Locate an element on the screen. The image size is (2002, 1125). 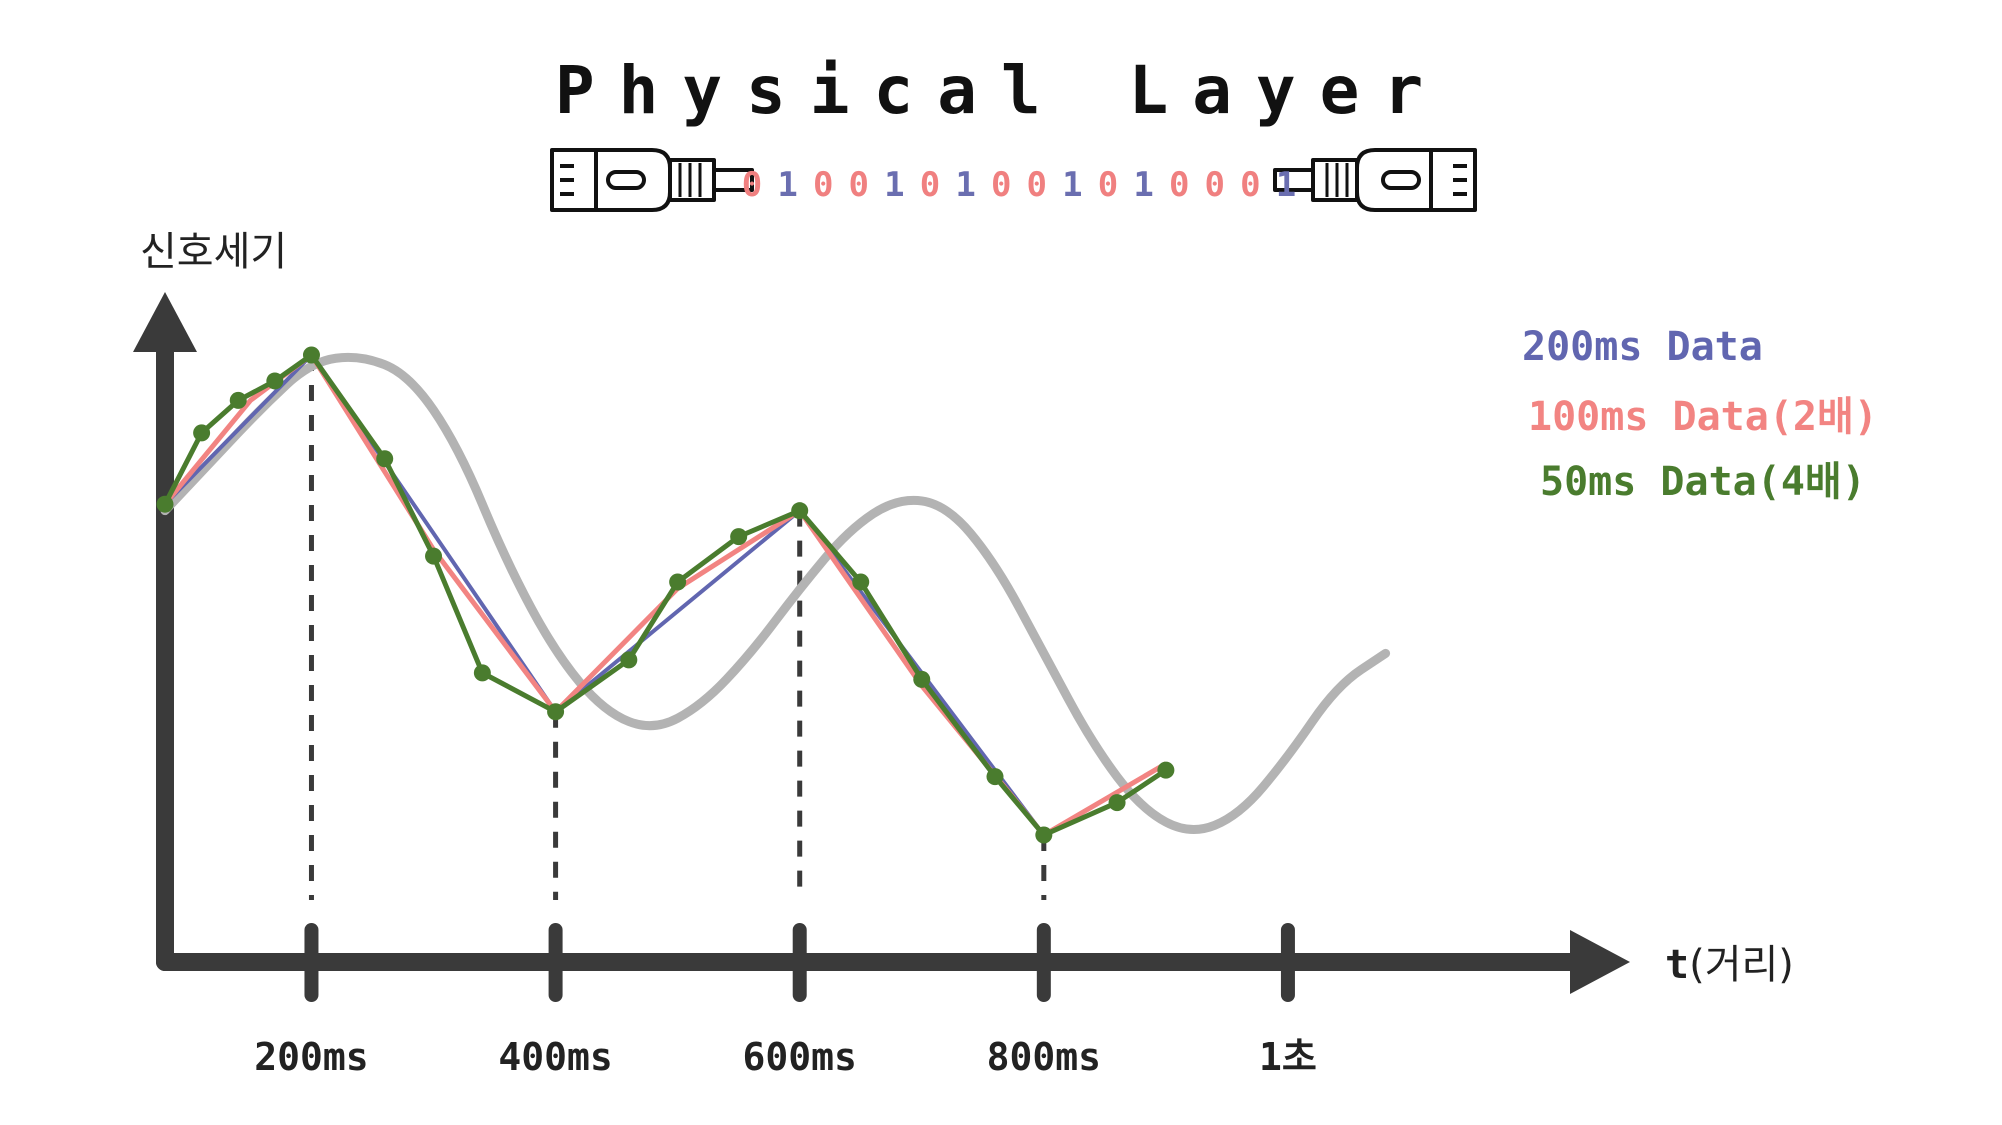
x-axis-ticks: 200ms 400ms 600ms 800ms 1초 is located at coordinates (785, 1001).